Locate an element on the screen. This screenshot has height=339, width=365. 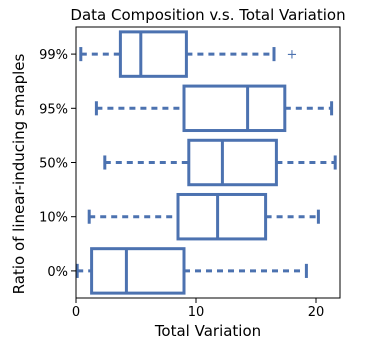
y-tick-label-ratio-95pct: 95% is located at coordinates (53, 109).